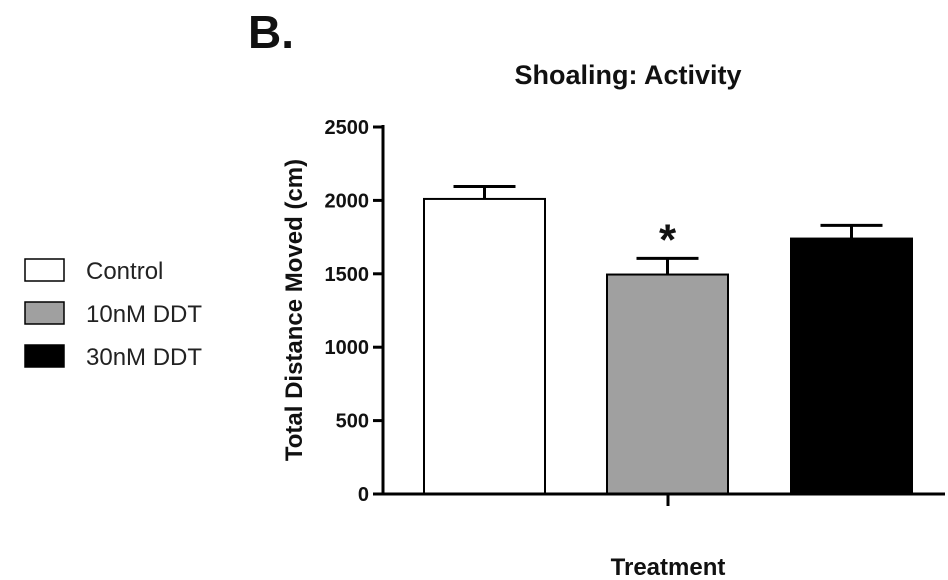  I want to click on legend-label-control: Control, so click(124, 271).